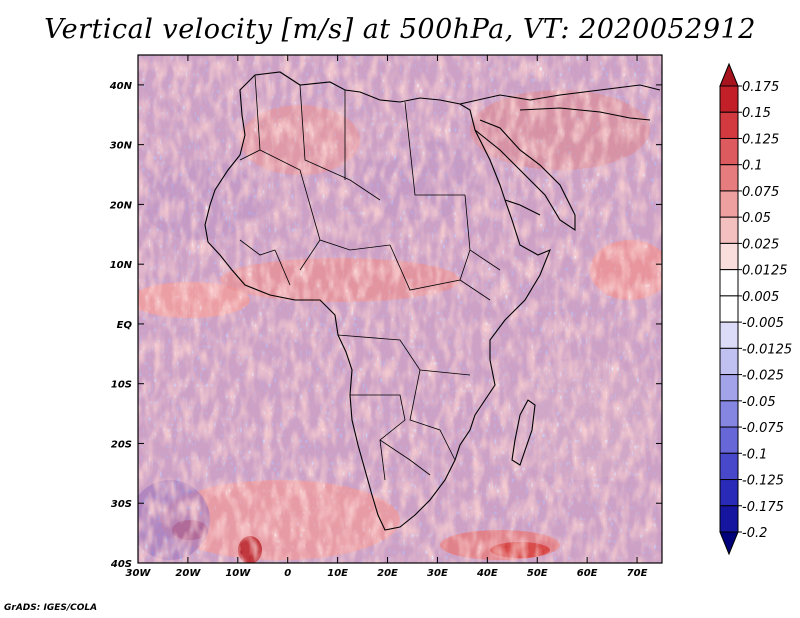 The height and width of the screenshot is (618, 800). Describe the element at coordinates (729, 543) in the screenshot. I see `colorbar-min-triangle` at that location.